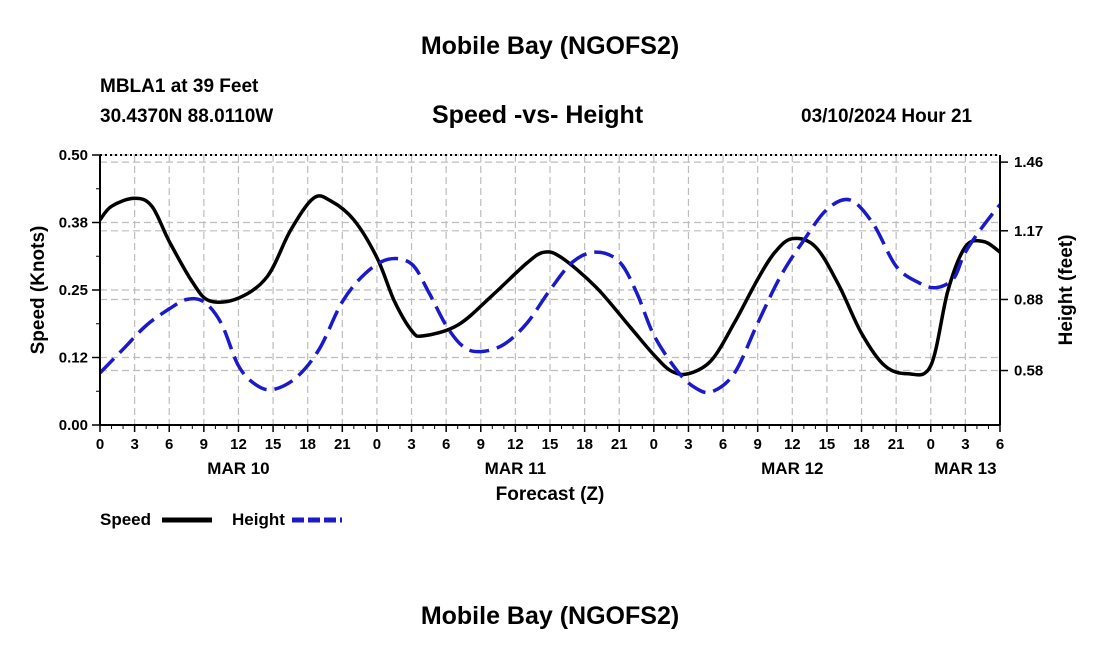  I want to click on page-title: Mobile Bay (NGOFS2), so click(550, 46).